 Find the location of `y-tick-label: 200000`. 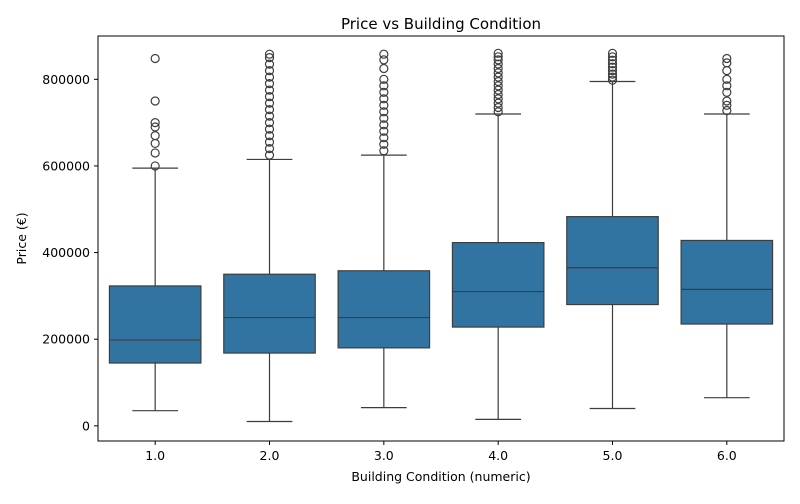

y-tick-label: 200000 is located at coordinates (66, 339).